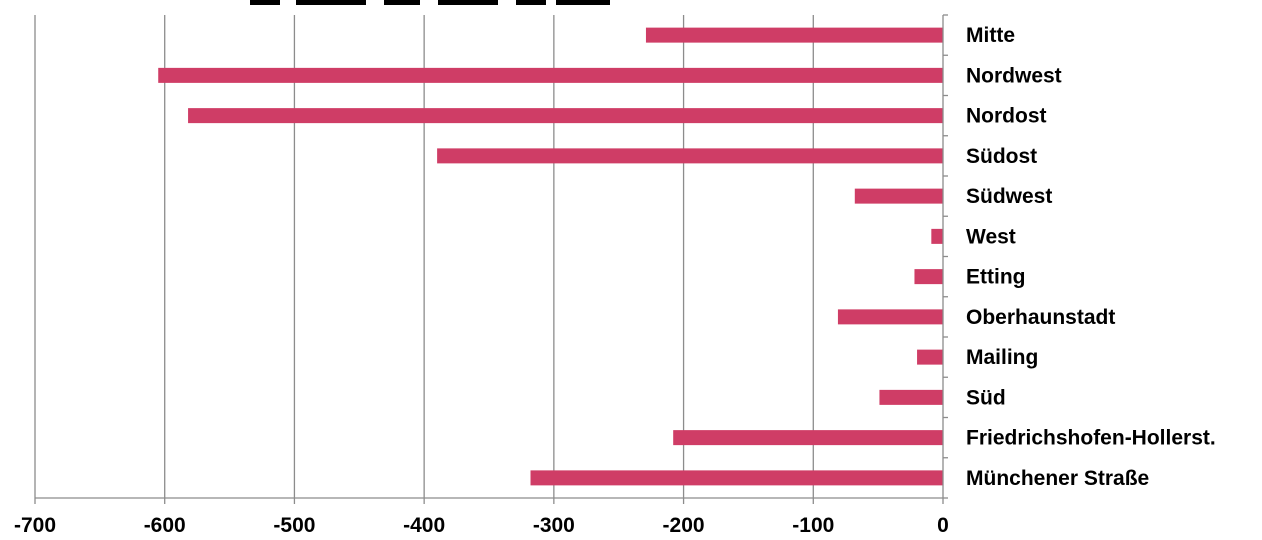 The image size is (1262, 540). What do you see at coordinates (430, 2) in the screenshot?
I see `chart-title-remnant` at bounding box center [430, 2].